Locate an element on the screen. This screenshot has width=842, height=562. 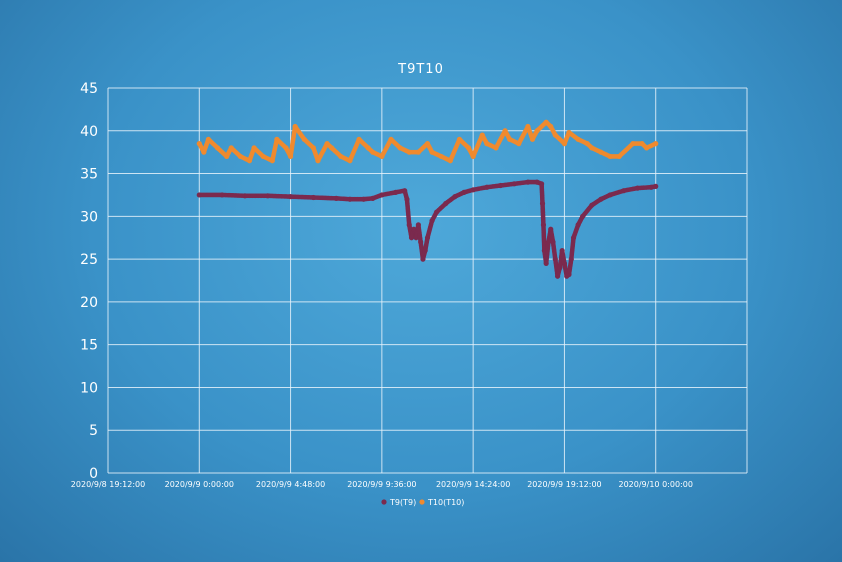
x-tick-label: 2020/9/9 4:48:00 is located at coordinates (290, 484).